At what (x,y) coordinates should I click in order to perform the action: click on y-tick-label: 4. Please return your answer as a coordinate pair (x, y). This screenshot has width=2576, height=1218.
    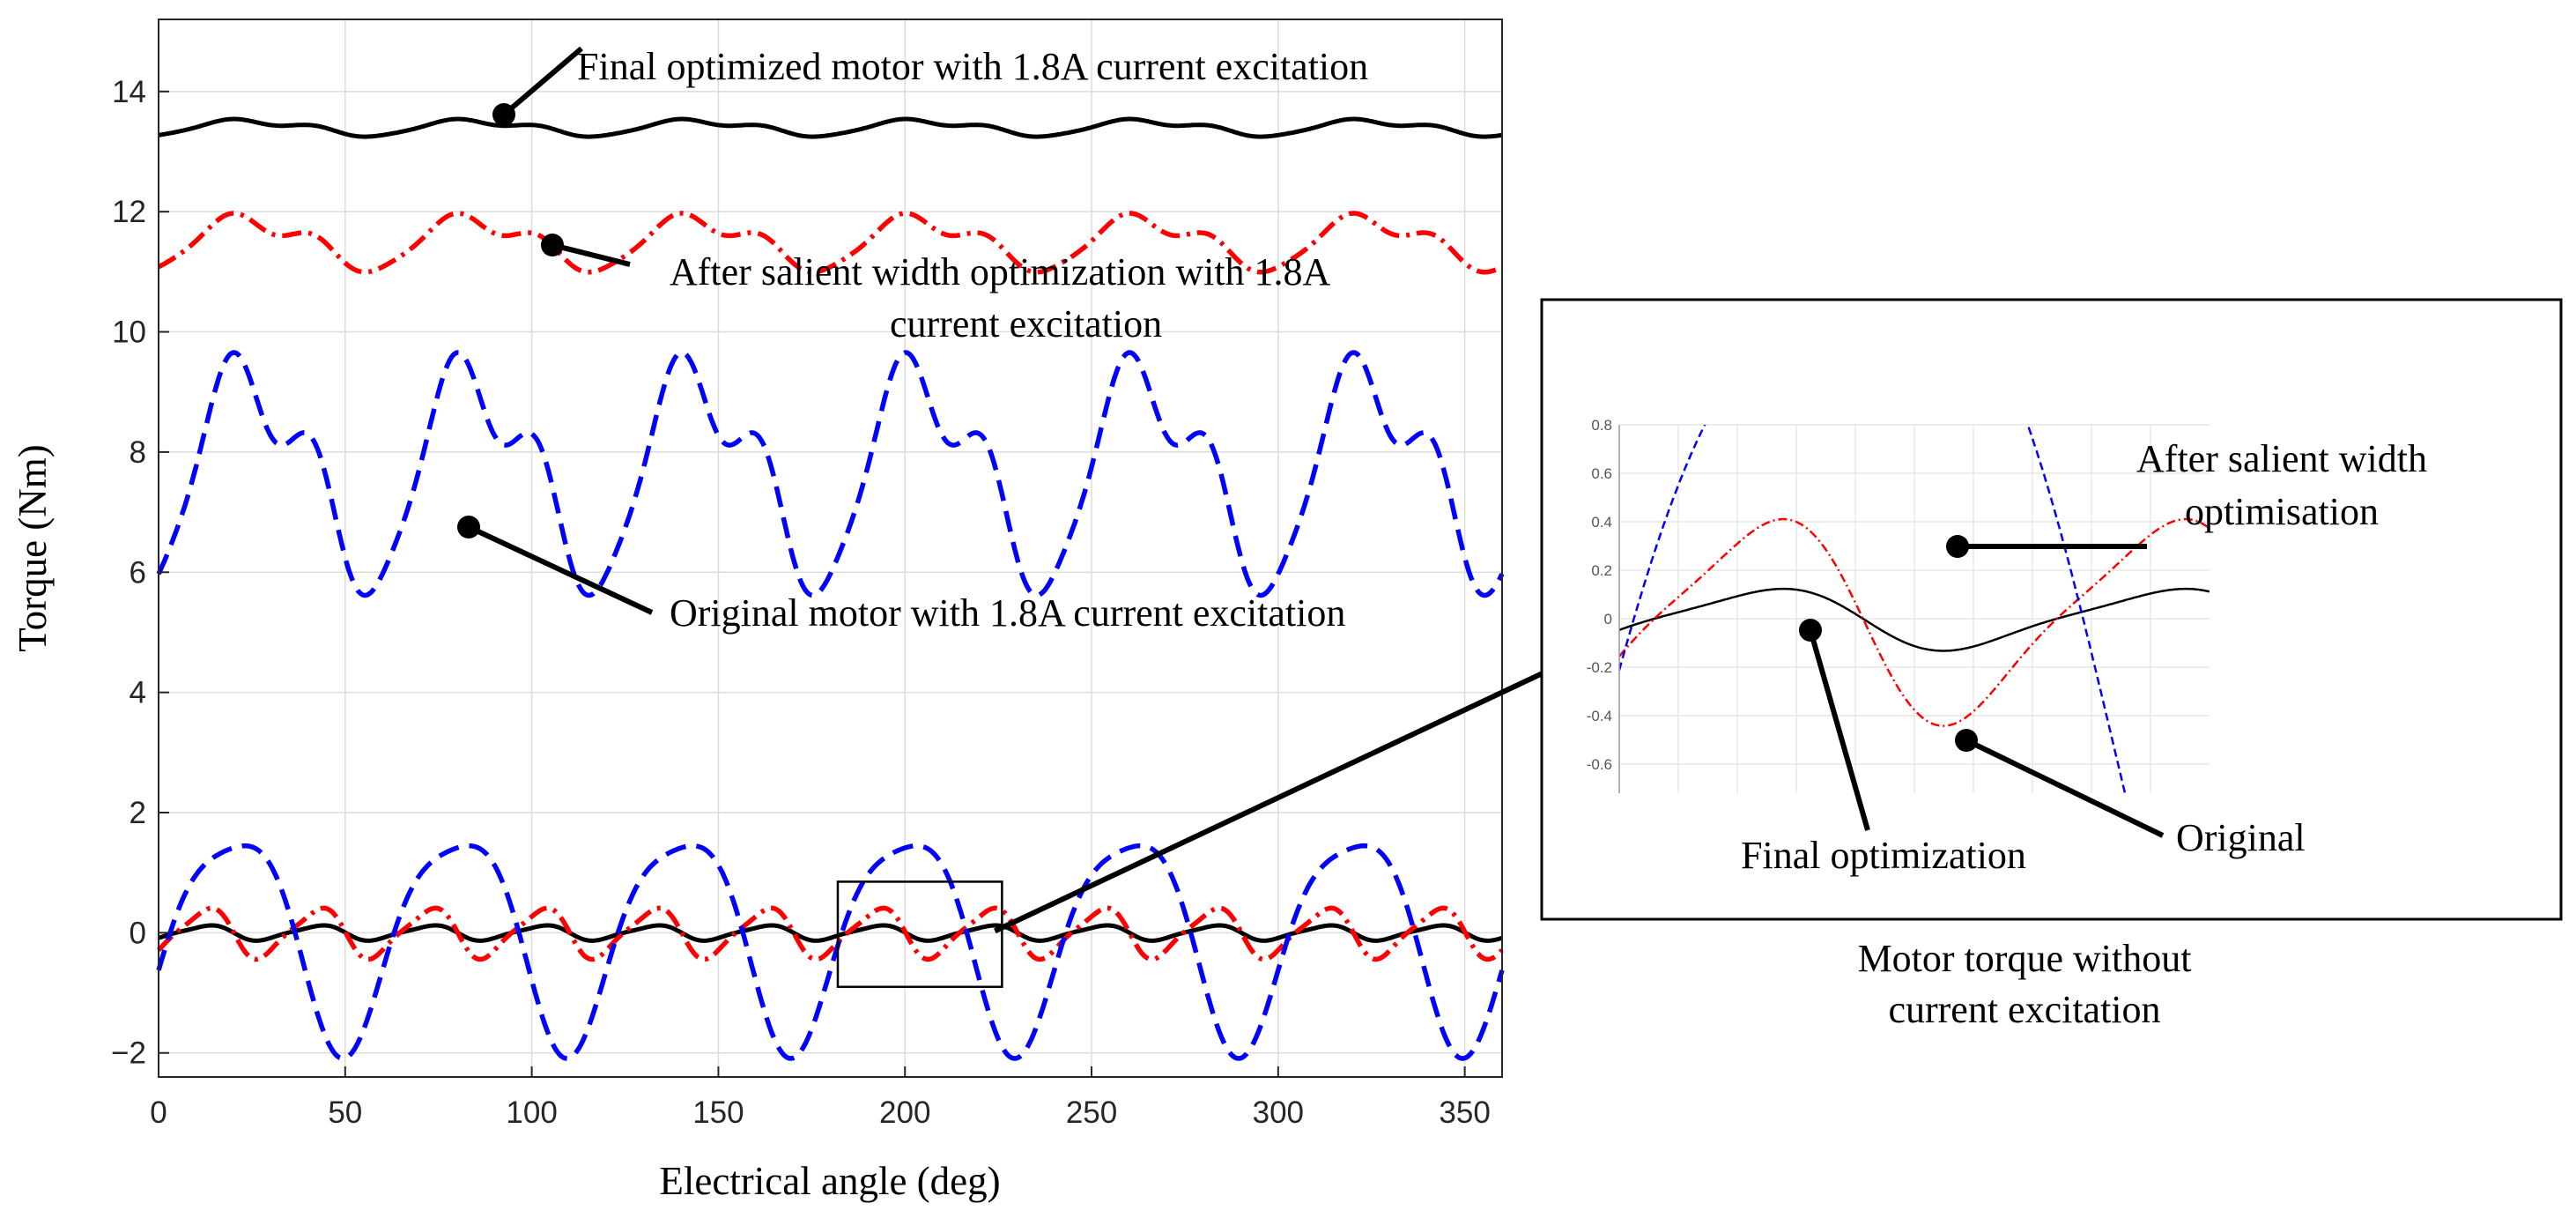
    Looking at the image, I should click on (138, 693).